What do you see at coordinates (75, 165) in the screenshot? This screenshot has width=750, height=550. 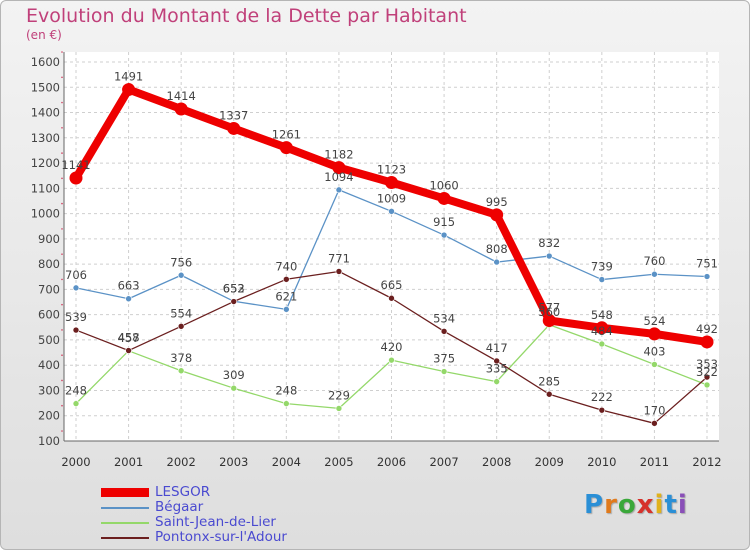 I see `data-label: 1141` at bounding box center [75, 165].